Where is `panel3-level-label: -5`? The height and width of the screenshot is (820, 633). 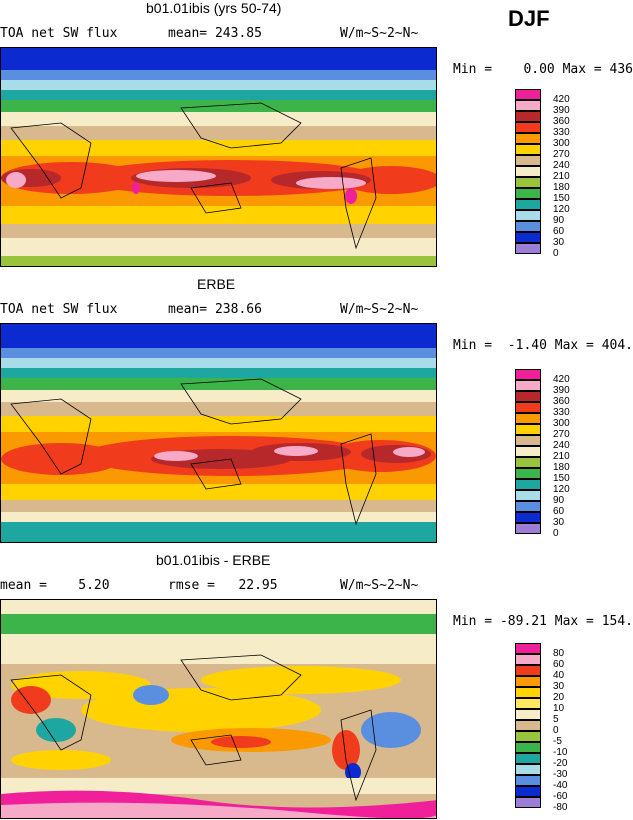 panel3-level-label: -5 is located at coordinates (557, 741).